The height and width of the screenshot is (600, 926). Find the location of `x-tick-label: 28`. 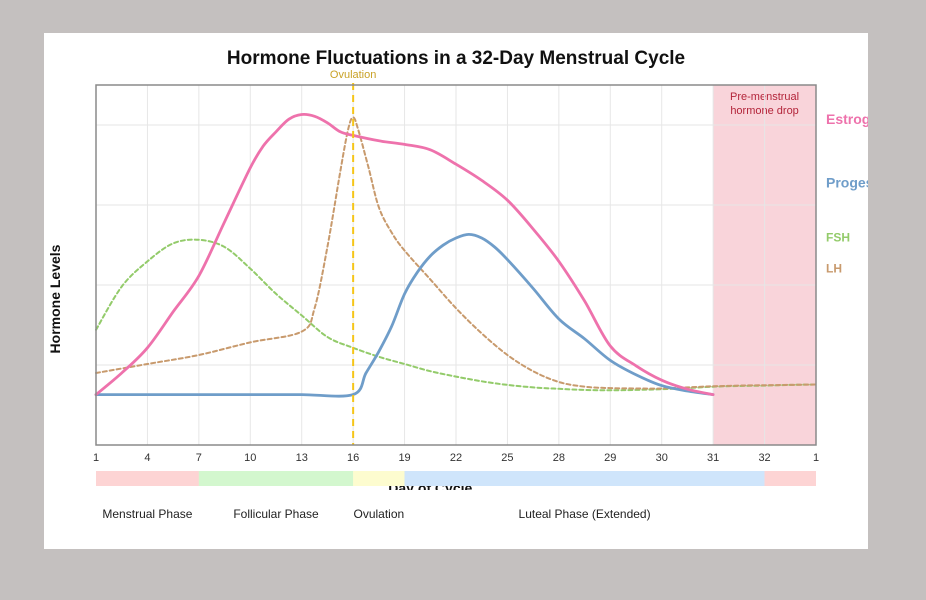

x-tick-label: 28 is located at coordinates (559, 458).